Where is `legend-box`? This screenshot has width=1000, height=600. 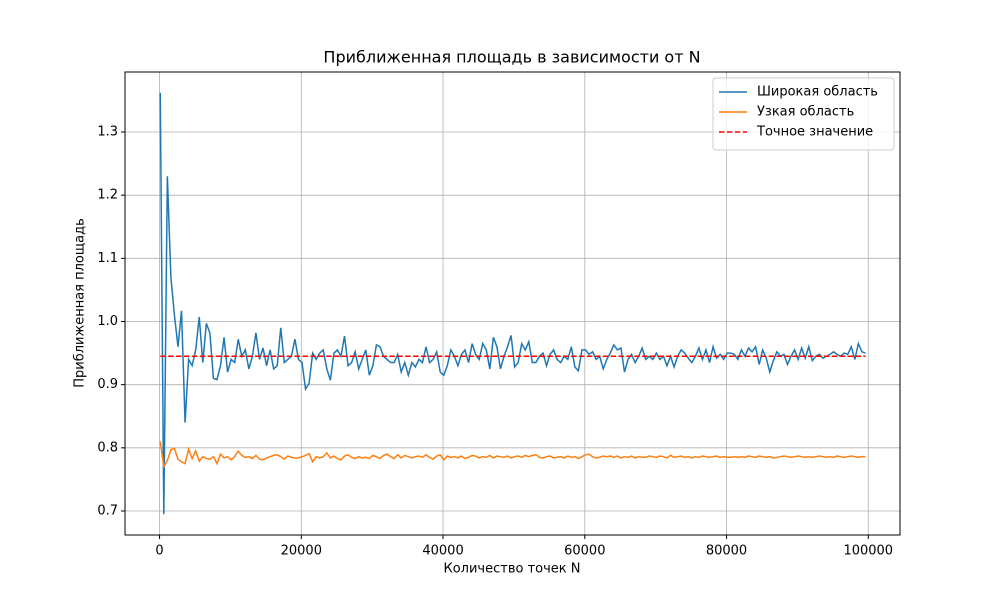
legend-box is located at coordinates (803, 114).